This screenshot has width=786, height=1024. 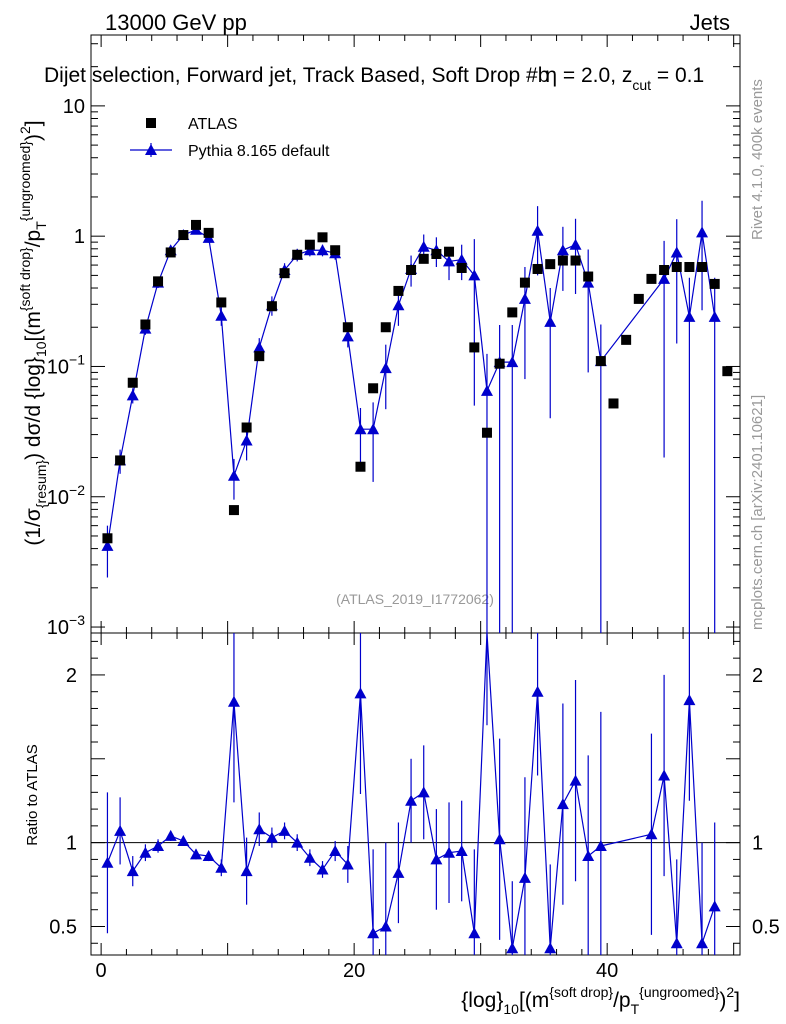 What do you see at coordinates (482, 1000) in the screenshot?
I see `x-label-a: {log}` at bounding box center [482, 1000].